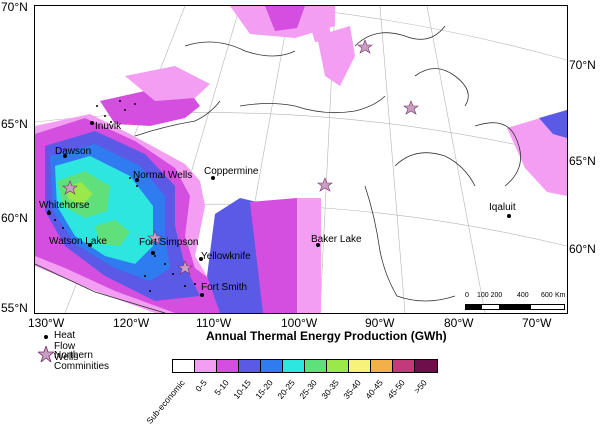 Image resolution: width=600 pixels, height=438 pixels. Describe the element at coordinates (131, 323) in the screenshot. I see `lon-label: 120°W` at that location.